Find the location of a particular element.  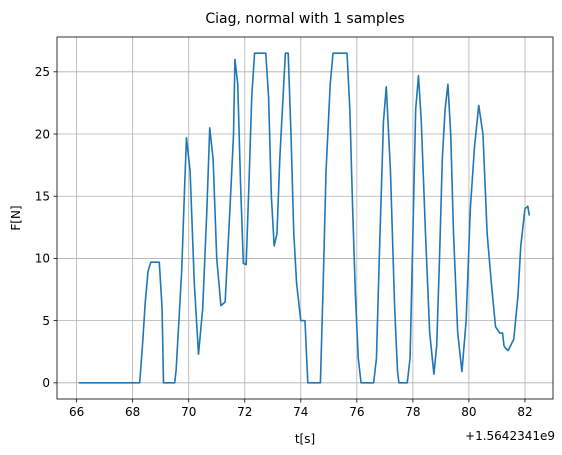

x-tick-label: 74 is located at coordinates (300, 412).